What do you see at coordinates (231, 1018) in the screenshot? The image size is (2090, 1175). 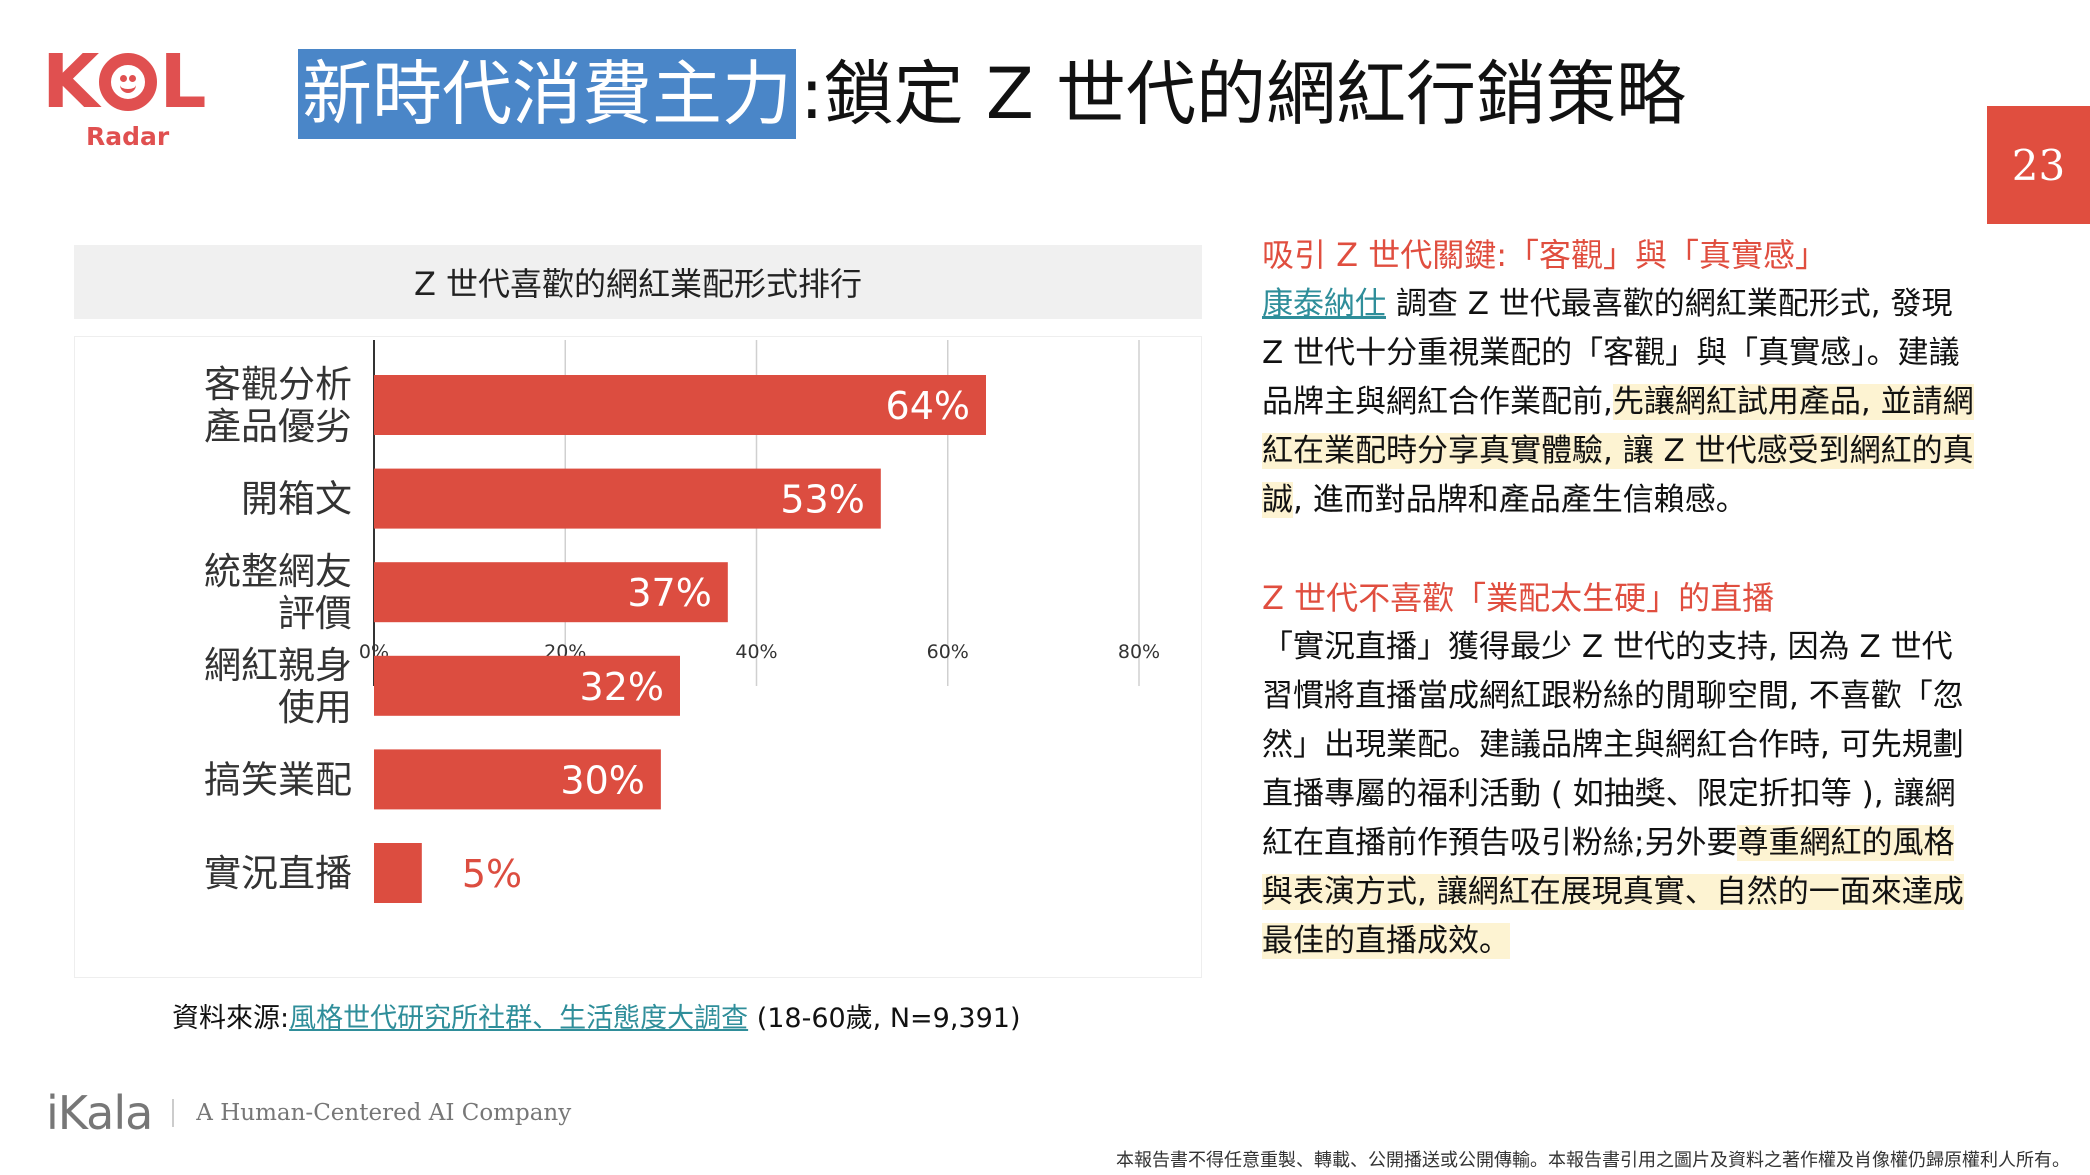 I see `source-prefix: 資料來源:` at bounding box center [231, 1018].